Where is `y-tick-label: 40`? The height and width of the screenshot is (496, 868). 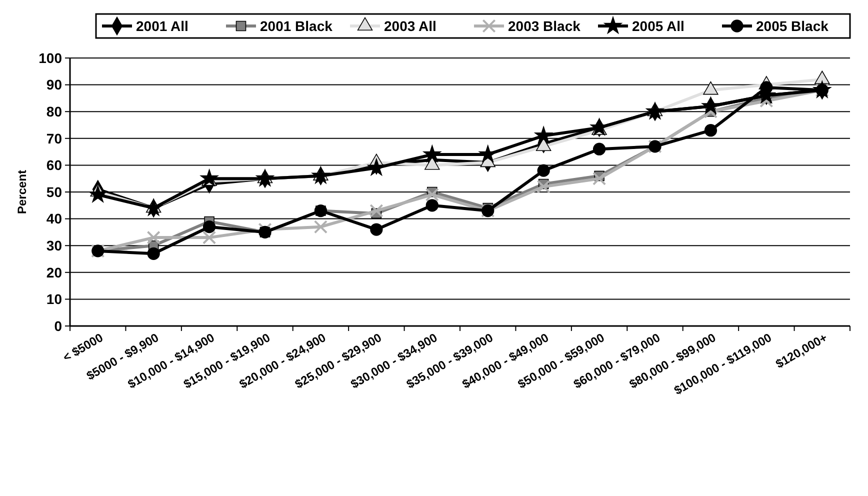
y-tick-label: 40 is located at coordinates (54, 218).